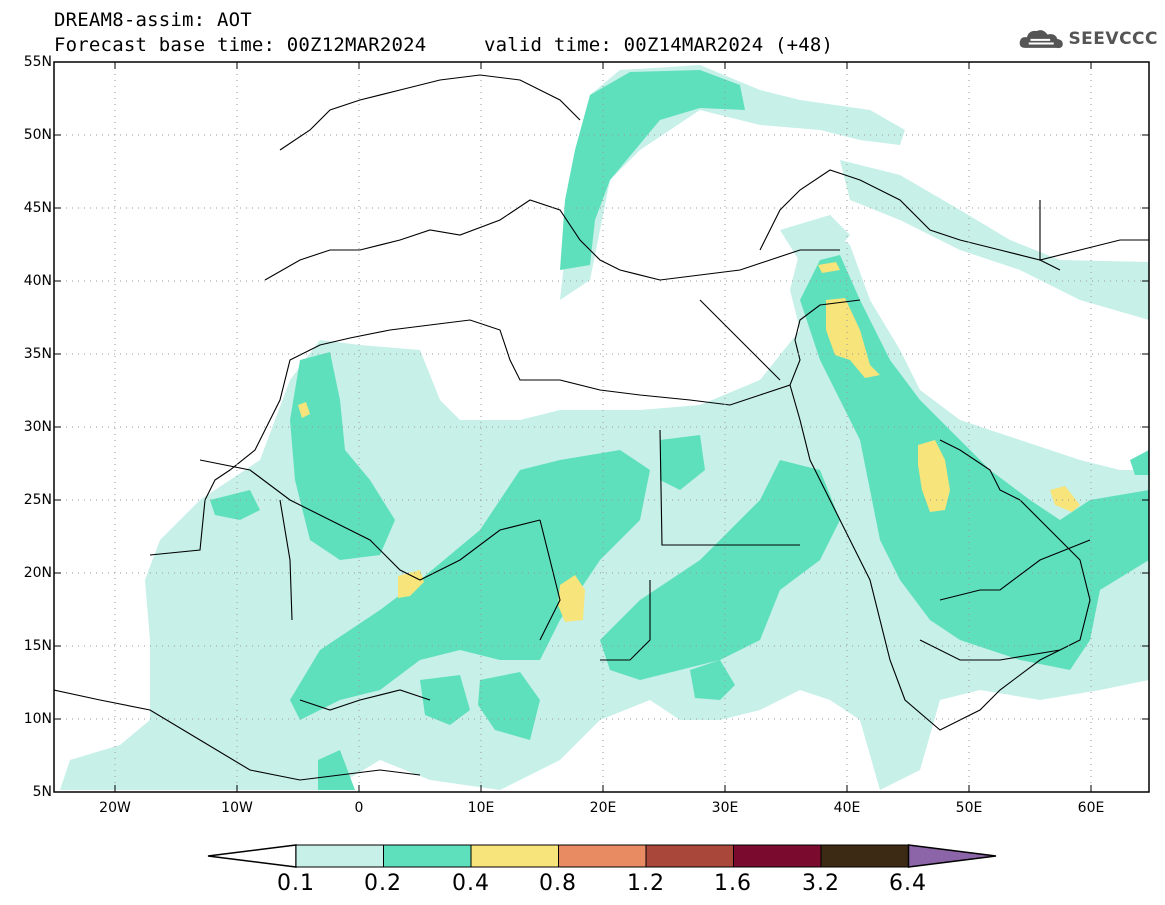 This screenshot has height=905, width=1165. What do you see at coordinates (153, 20) in the screenshot?
I see `title-product: DREAM8-assim: AOT` at bounding box center [153, 20].